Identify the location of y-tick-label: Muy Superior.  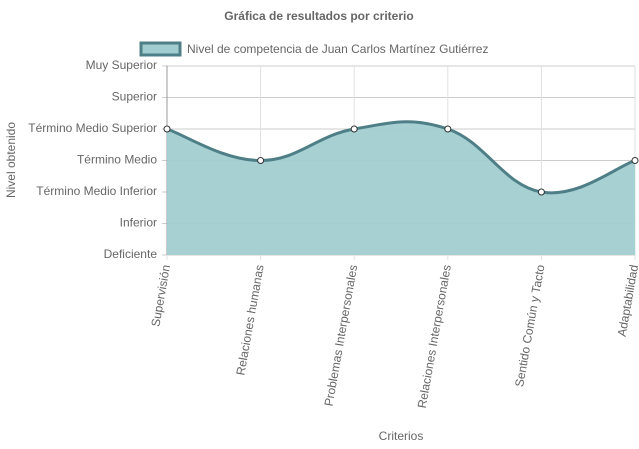
(121, 65).